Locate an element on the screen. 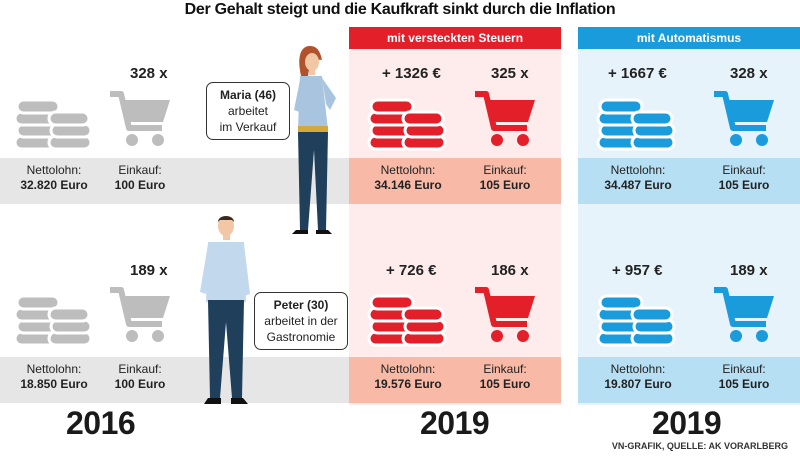  nettolohn-maria-steuern: Nettolohn: 34.146 Euro is located at coordinates (408, 177).